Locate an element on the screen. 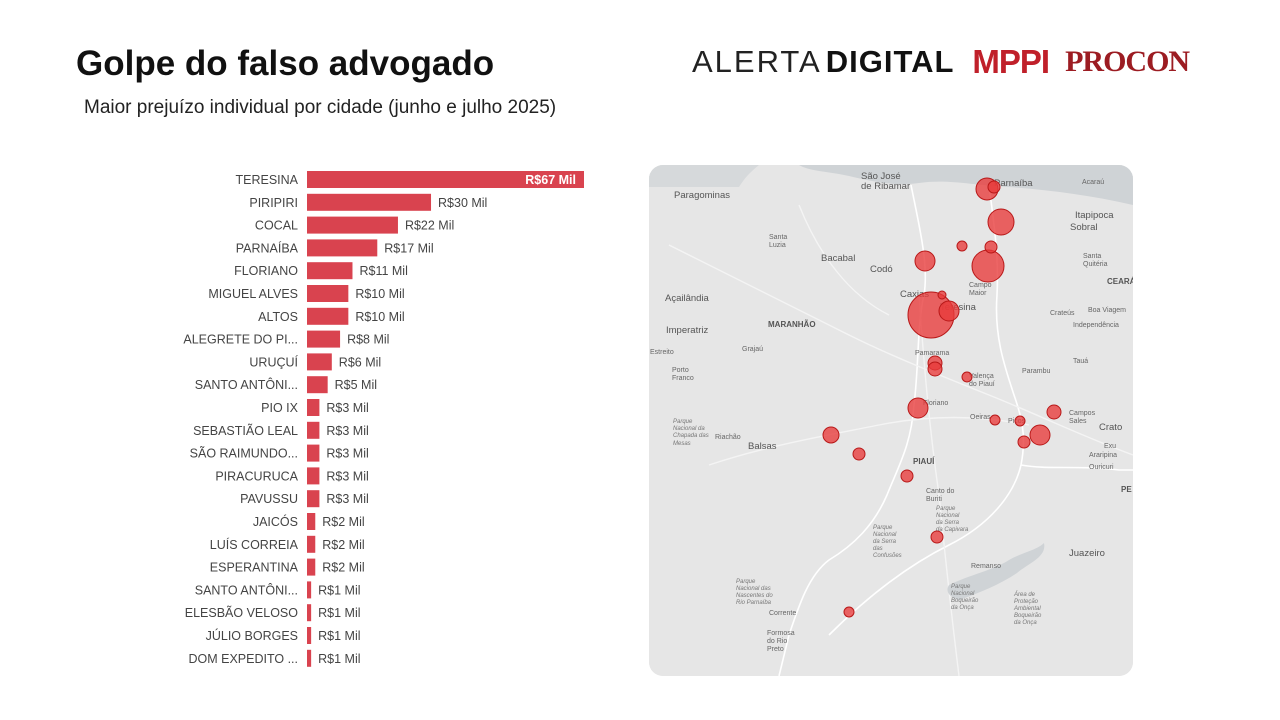 This screenshot has width=1280, height=720. map-label: Quitéria is located at coordinates (1095, 264).